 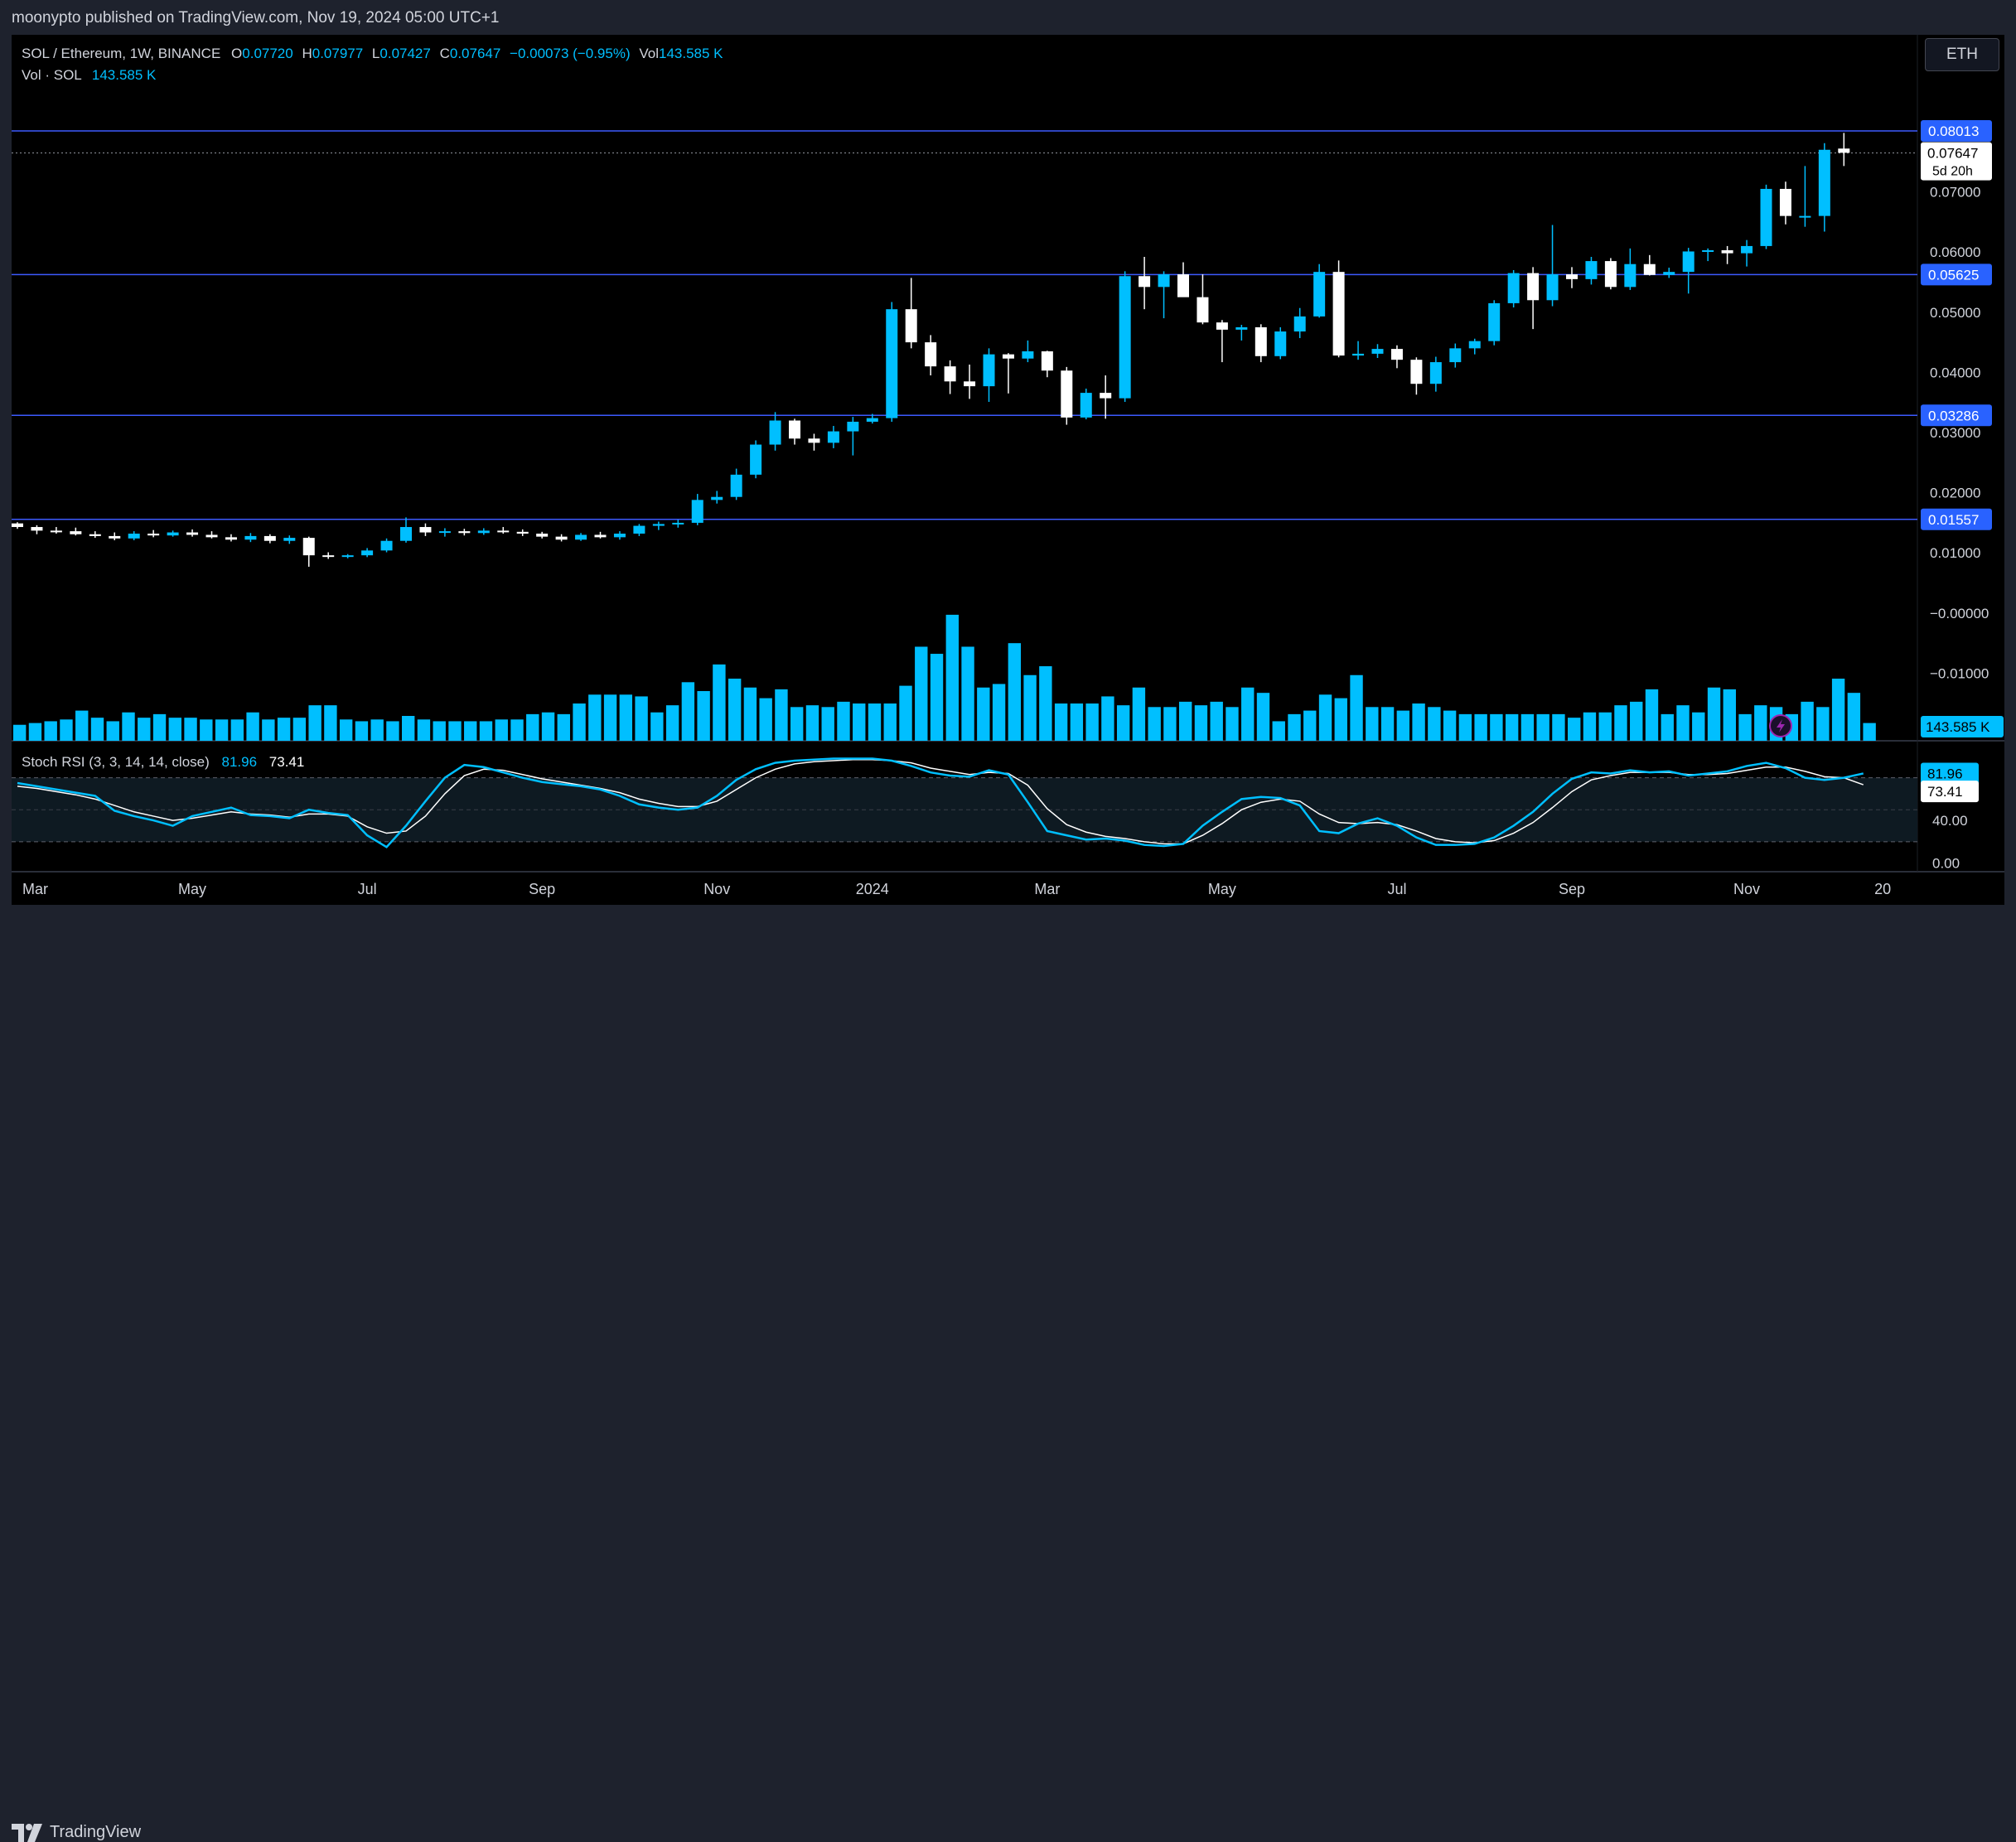 What do you see at coordinates (1962, 55) in the screenshot?
I see `currency-button: ETH` at bounding box center [1962, 55].